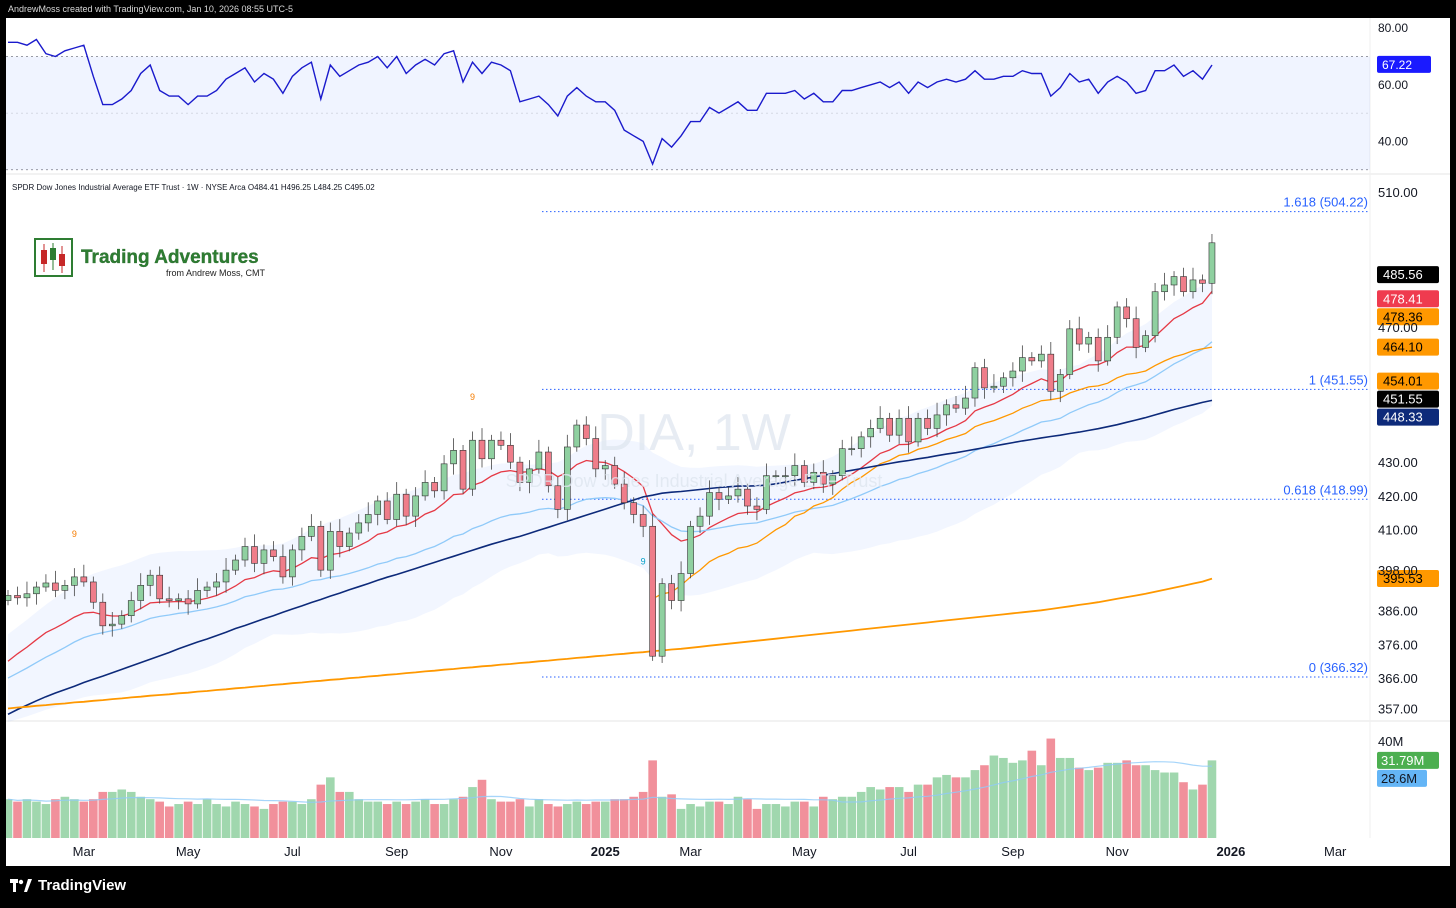 Image resolution: width=1456 pixels, height=908 pixels. I want to click on long-moving-average-line, so click(610, 643).